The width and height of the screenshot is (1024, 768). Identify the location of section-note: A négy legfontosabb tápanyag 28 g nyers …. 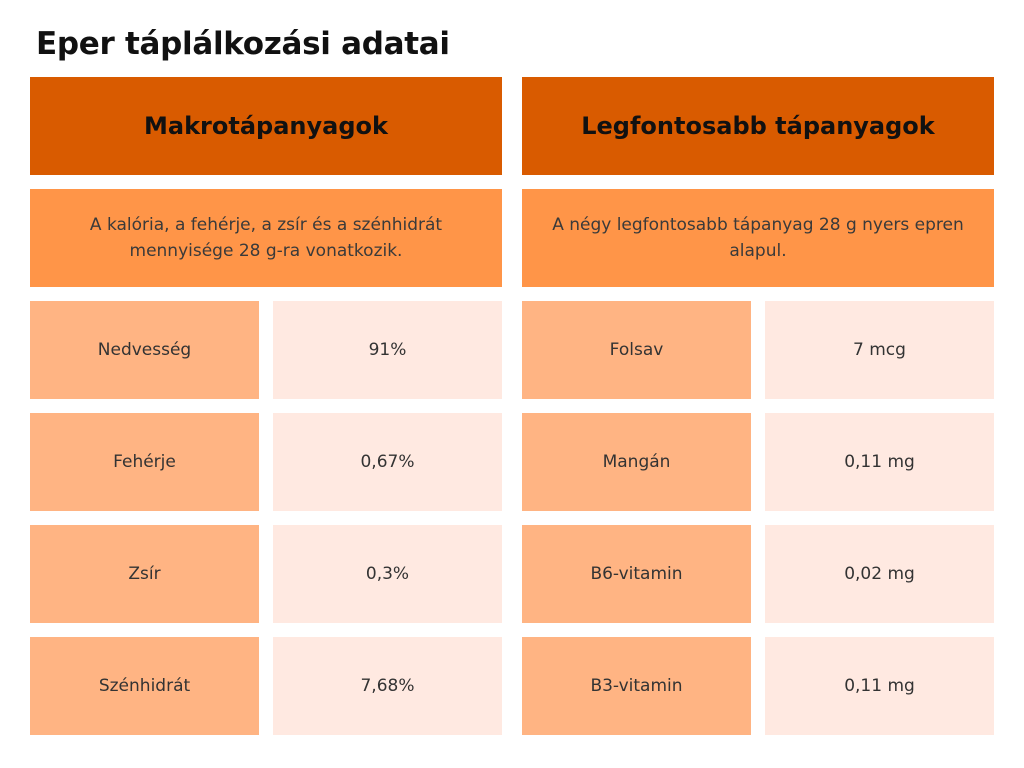
(758, 238).